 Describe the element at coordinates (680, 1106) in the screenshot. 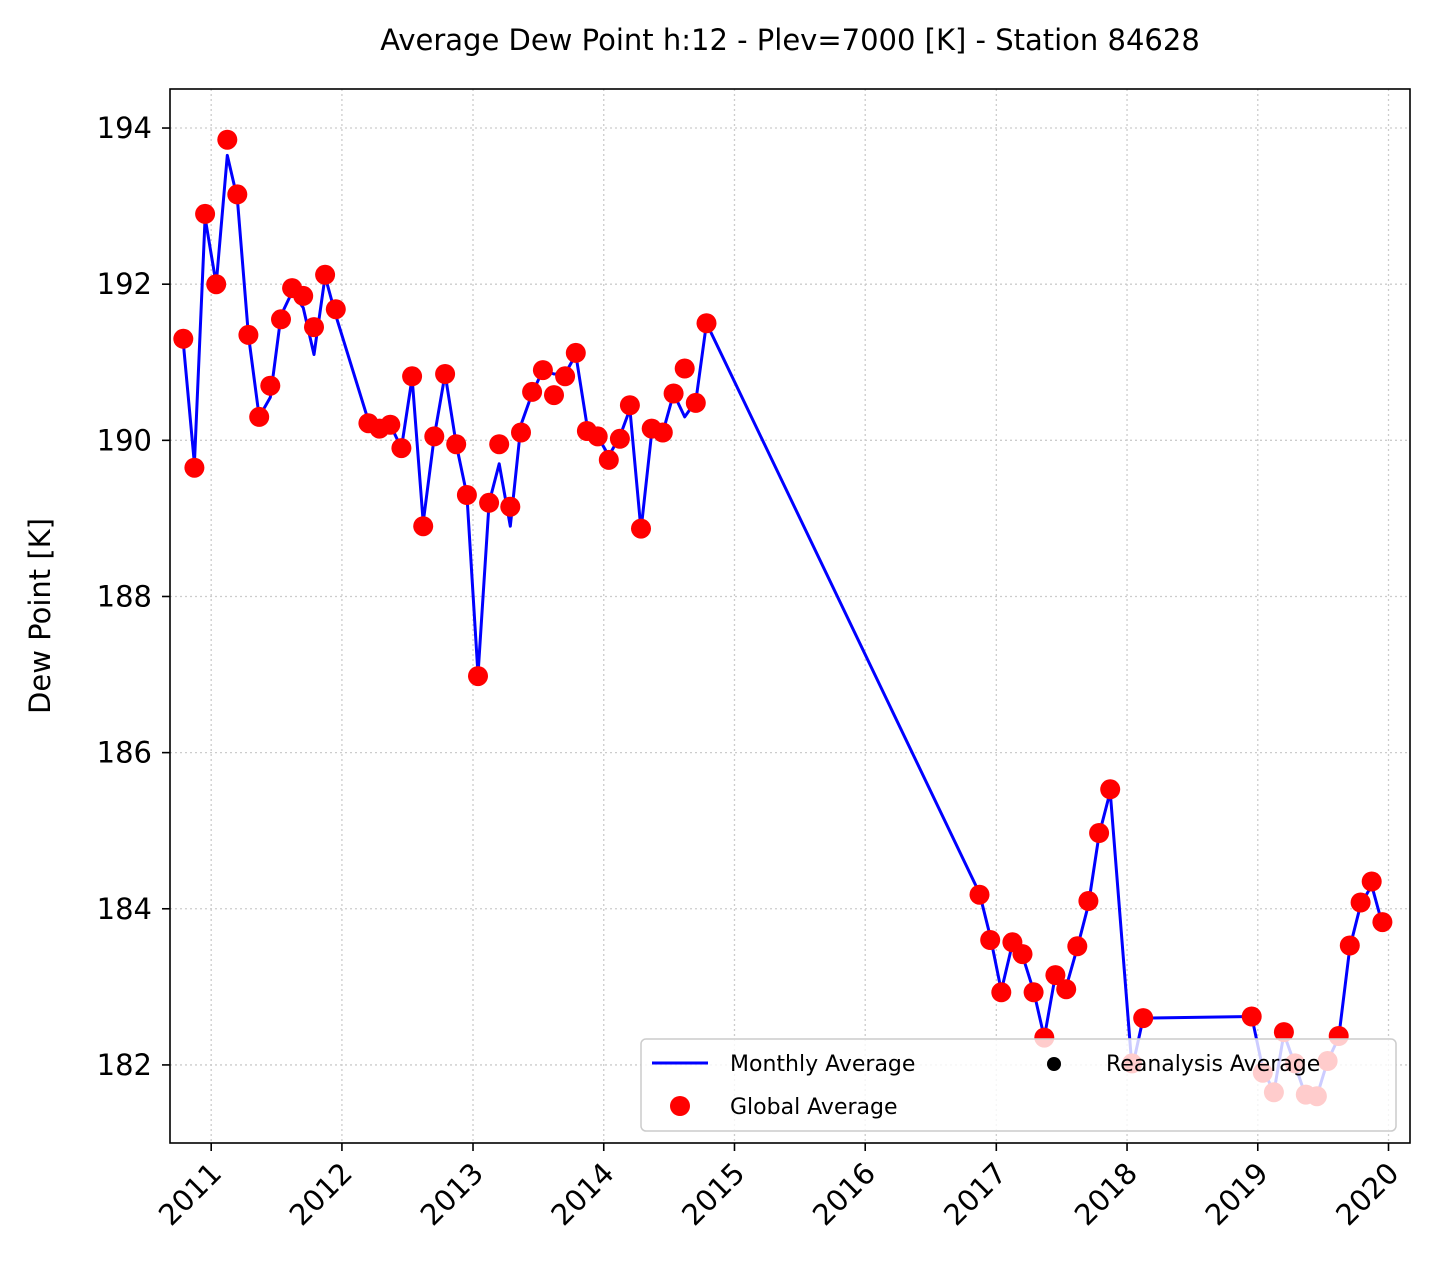

I see `legend-swatch-global-average` at that location.